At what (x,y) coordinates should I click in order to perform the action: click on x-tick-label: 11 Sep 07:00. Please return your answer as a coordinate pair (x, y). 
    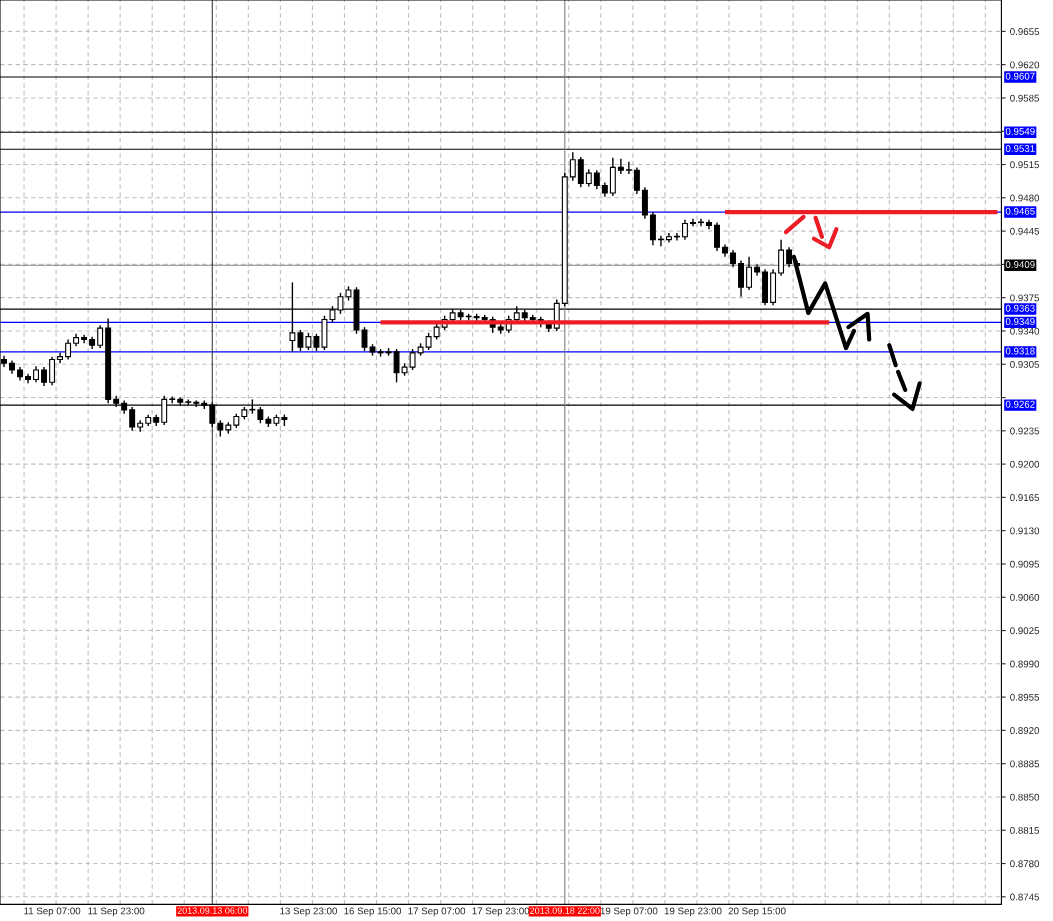
    Looking at the image, I should click on (52, 912).